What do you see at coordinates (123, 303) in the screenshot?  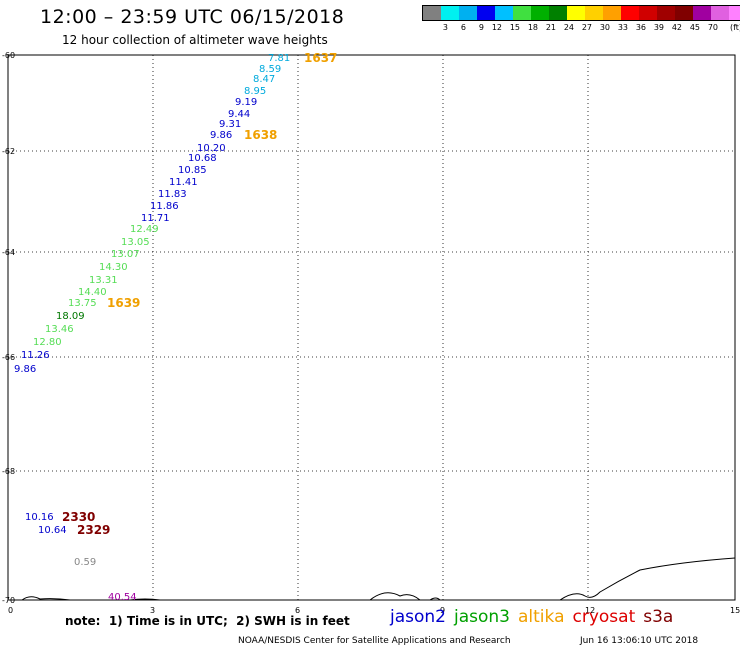 I see `pass-number-label: 1639` at bounding box center [123, 303].